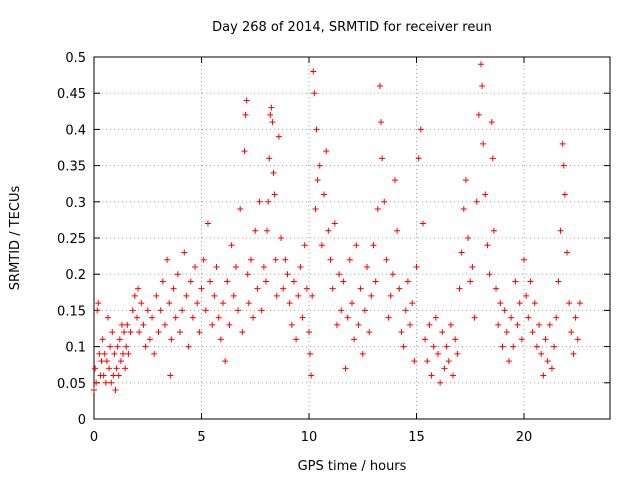  What do you see at coordinates (71, 239) in the screenshot?
I see `y-tick-label: 0.25` at bounding box center [71, 239].